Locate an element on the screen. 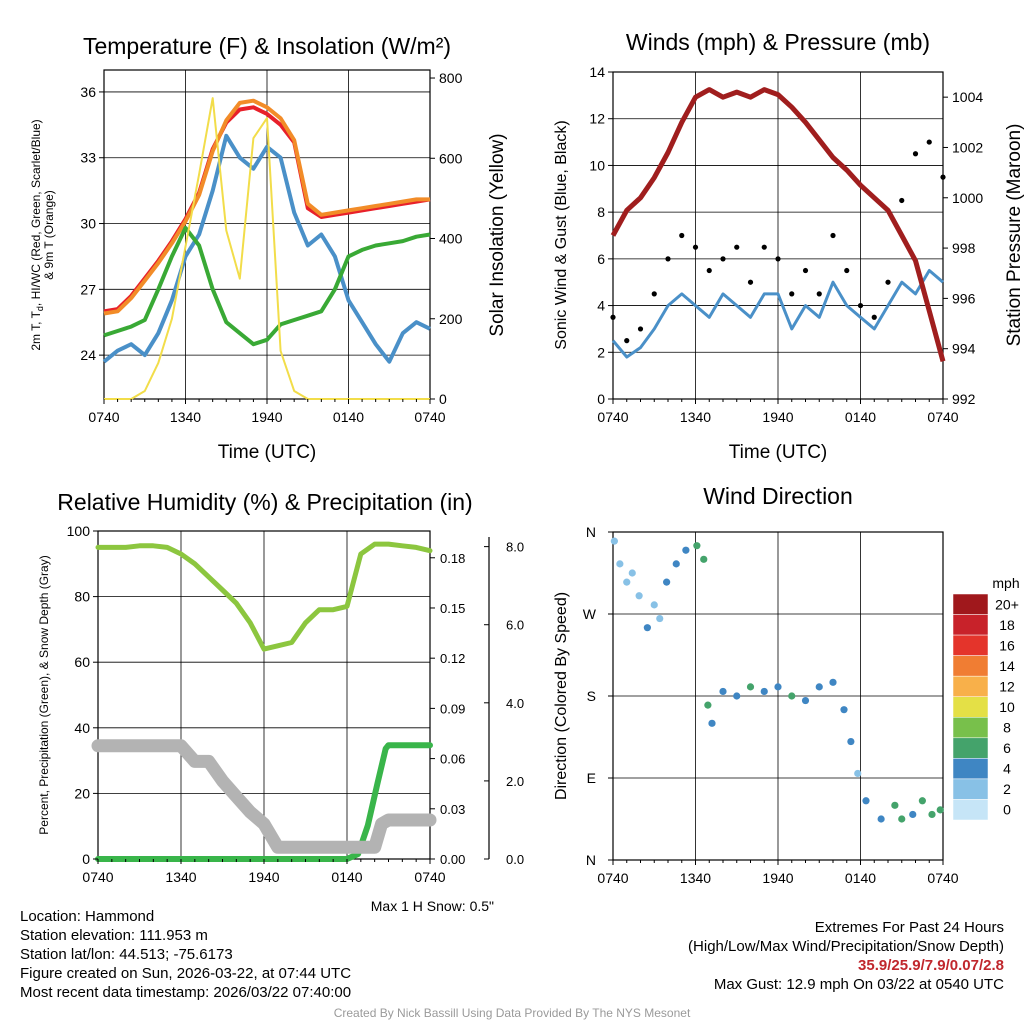 This screenshot has width=1024, height=1024. y-tick-label-0: 0 is located at coordinates (601, 399).